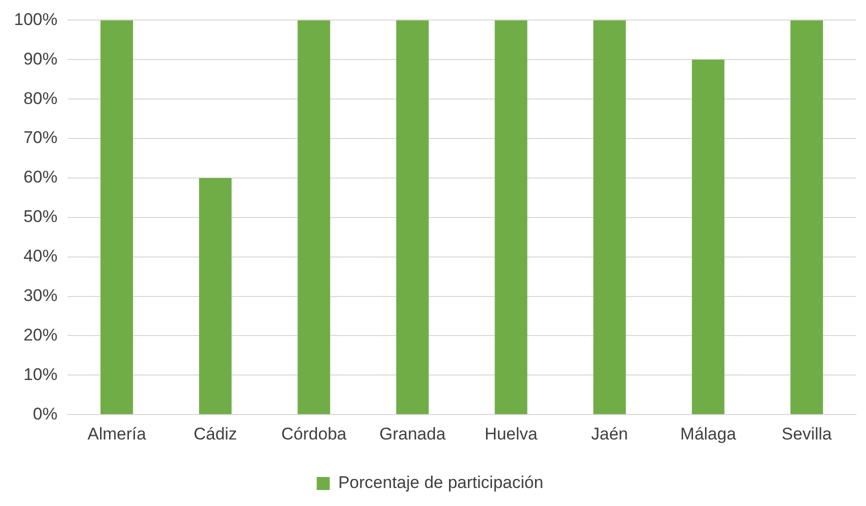  What do you see at coordinates (40, 216) in the screenshot?
I see `y-tick-label: 50%` at bounding box center [40, 216].